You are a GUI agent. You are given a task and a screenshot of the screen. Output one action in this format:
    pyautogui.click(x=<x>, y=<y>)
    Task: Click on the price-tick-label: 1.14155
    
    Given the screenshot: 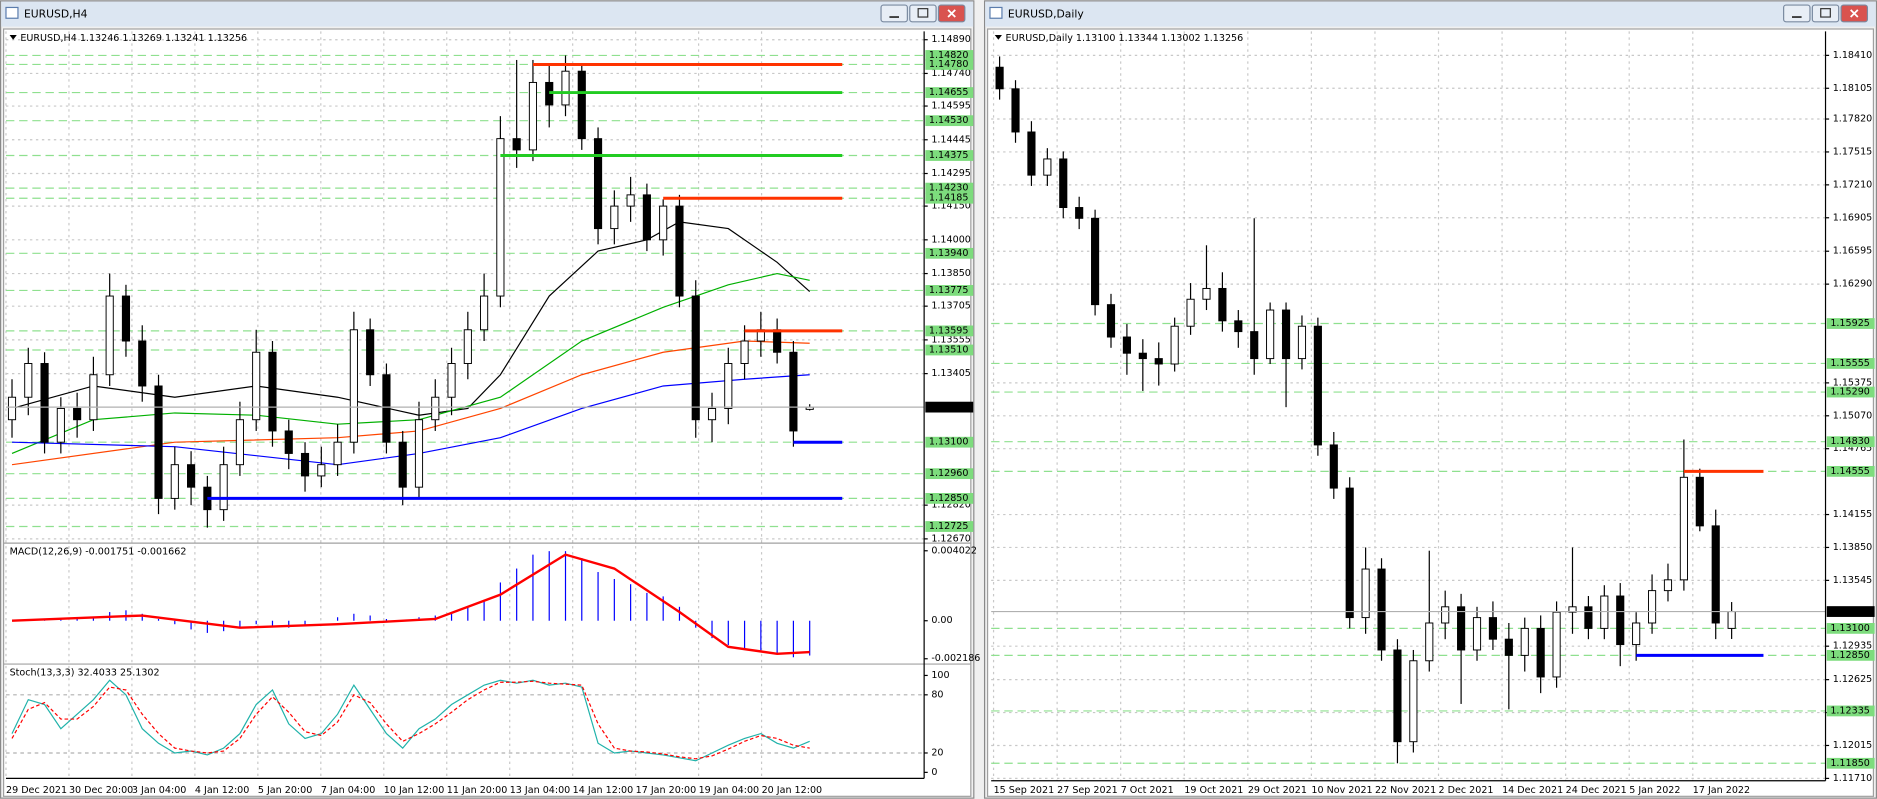 What is the action you would take?
    pyautogui.click(x=1853, y=514)
    